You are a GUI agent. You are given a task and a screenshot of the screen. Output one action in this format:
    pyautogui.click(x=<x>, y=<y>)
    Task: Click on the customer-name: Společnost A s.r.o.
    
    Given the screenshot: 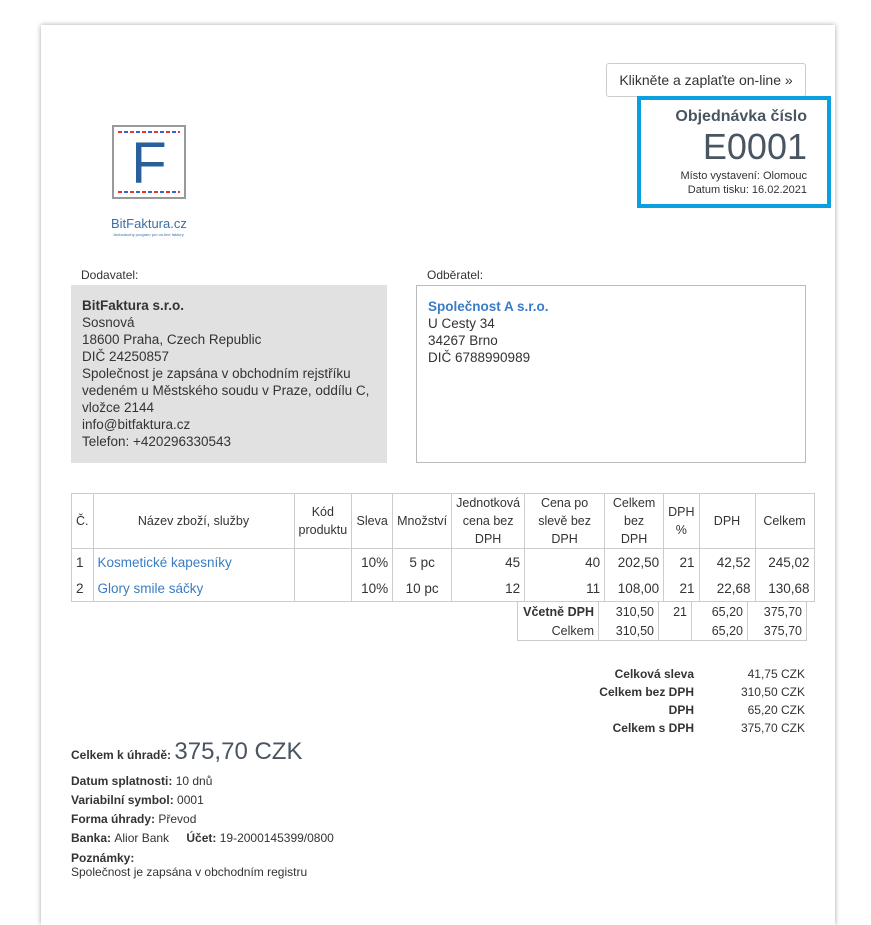 What is the action you would take?
    pyautogui.click(x=488, y=306)
    